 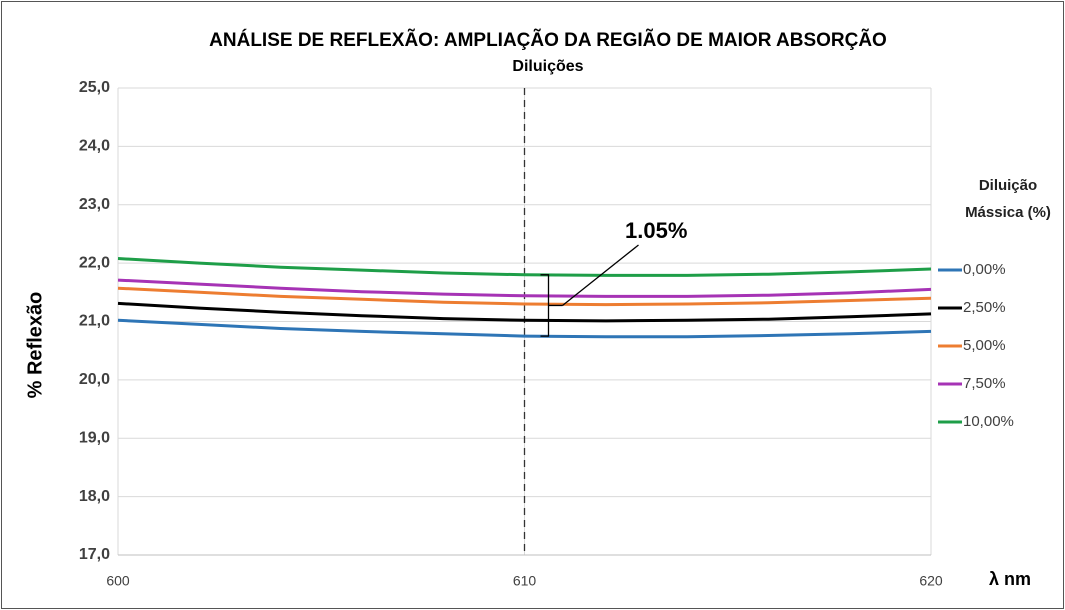 What do you see at coordinates (984, 383) in the screenshot?
I see `legend-label: 7,50%` at bounding box center [984, 383].